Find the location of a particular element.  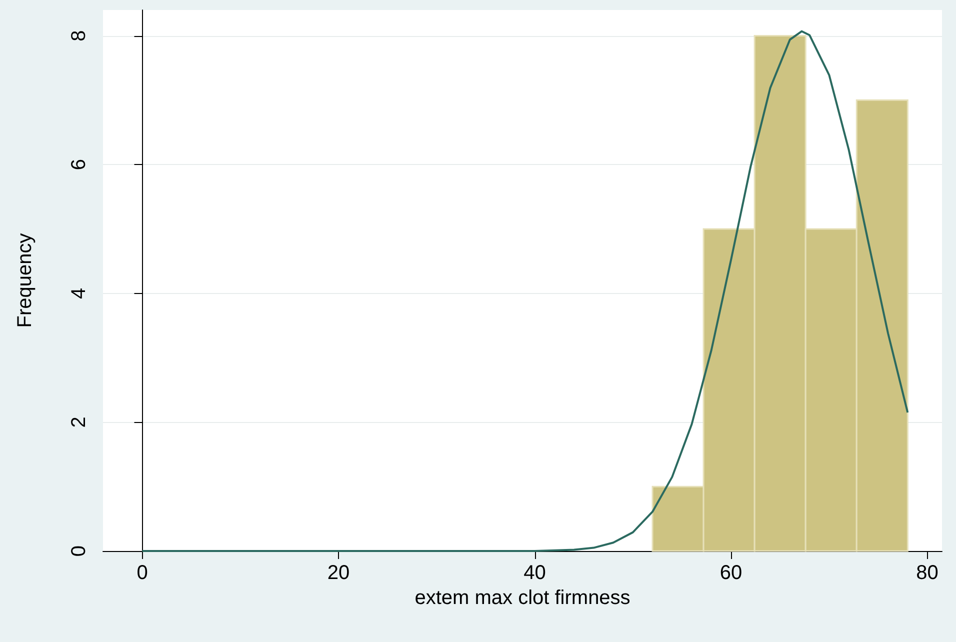

x-tick-label: 80 is located at coordinates (927, 573).